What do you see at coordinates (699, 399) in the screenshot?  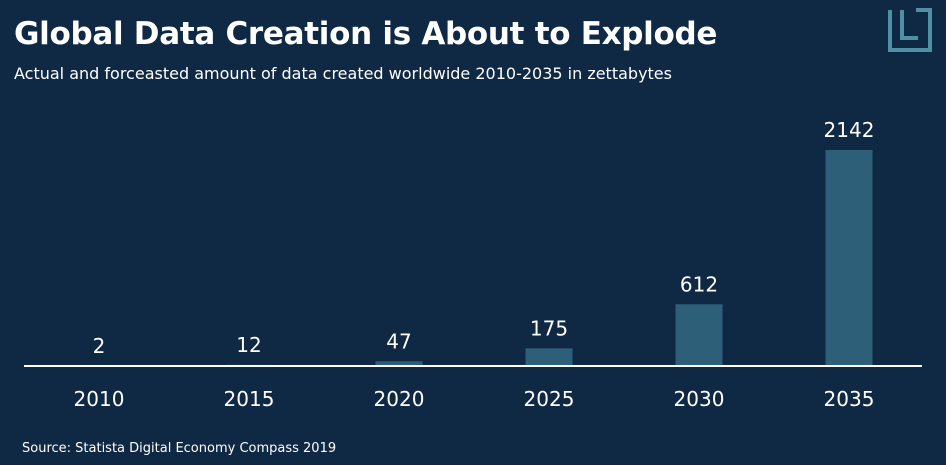 I see `x-tick-label-2030: 2030` at bounding box center [699, 399].